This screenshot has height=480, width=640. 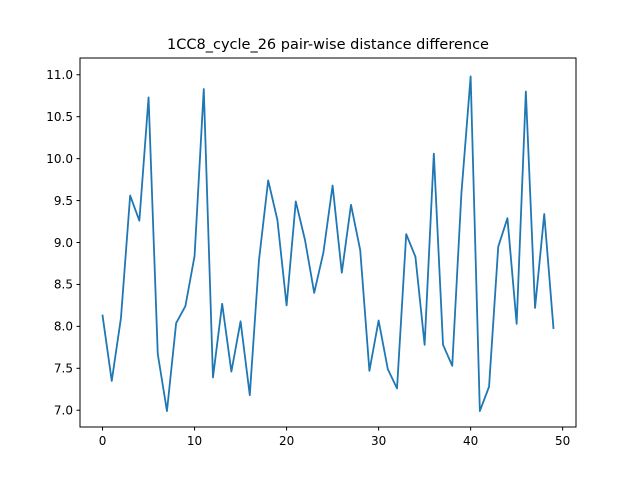 I want to click on x-tick-label: 20, so click(x=286, y=441).